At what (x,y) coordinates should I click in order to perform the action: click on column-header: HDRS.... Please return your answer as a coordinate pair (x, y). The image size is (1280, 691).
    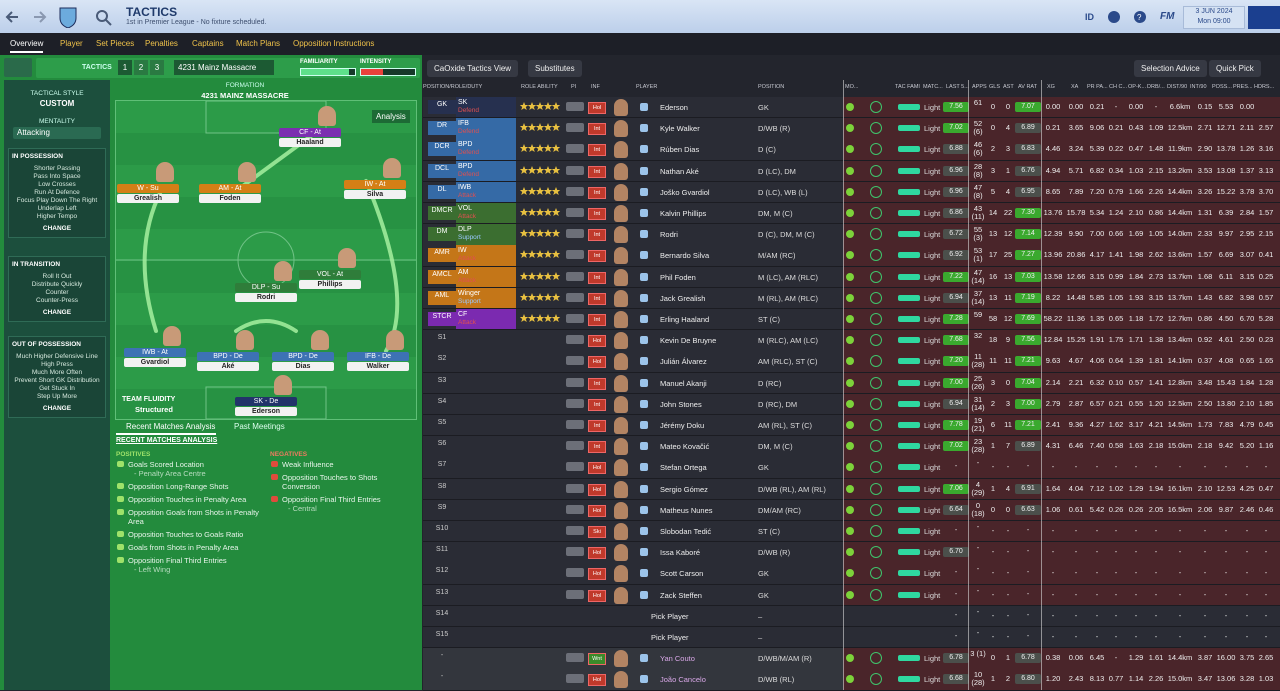
    Looking at the image, I should click on (1264, 87).